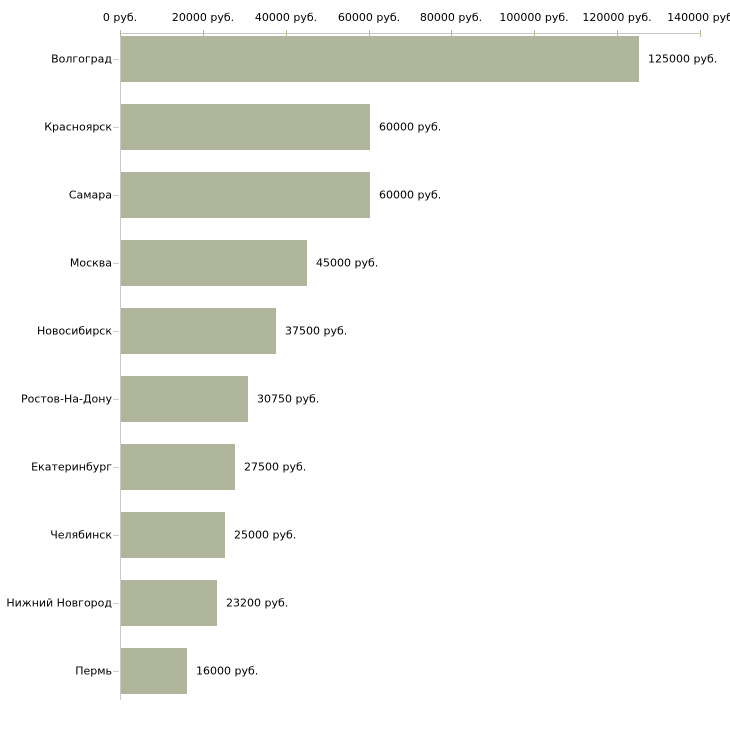  What do you see at coordinates (227, 671) in the screenshot?
I see `value-label: 16000 руб.` at bounding box center [227, 671].